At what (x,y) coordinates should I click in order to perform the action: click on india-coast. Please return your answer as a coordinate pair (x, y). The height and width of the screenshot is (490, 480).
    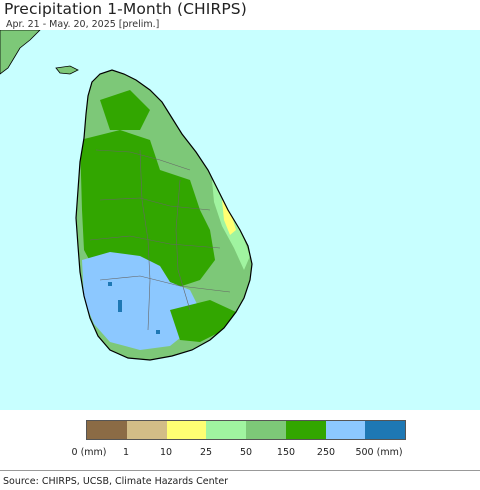
    Looking at the image, I should click on (20, 52).